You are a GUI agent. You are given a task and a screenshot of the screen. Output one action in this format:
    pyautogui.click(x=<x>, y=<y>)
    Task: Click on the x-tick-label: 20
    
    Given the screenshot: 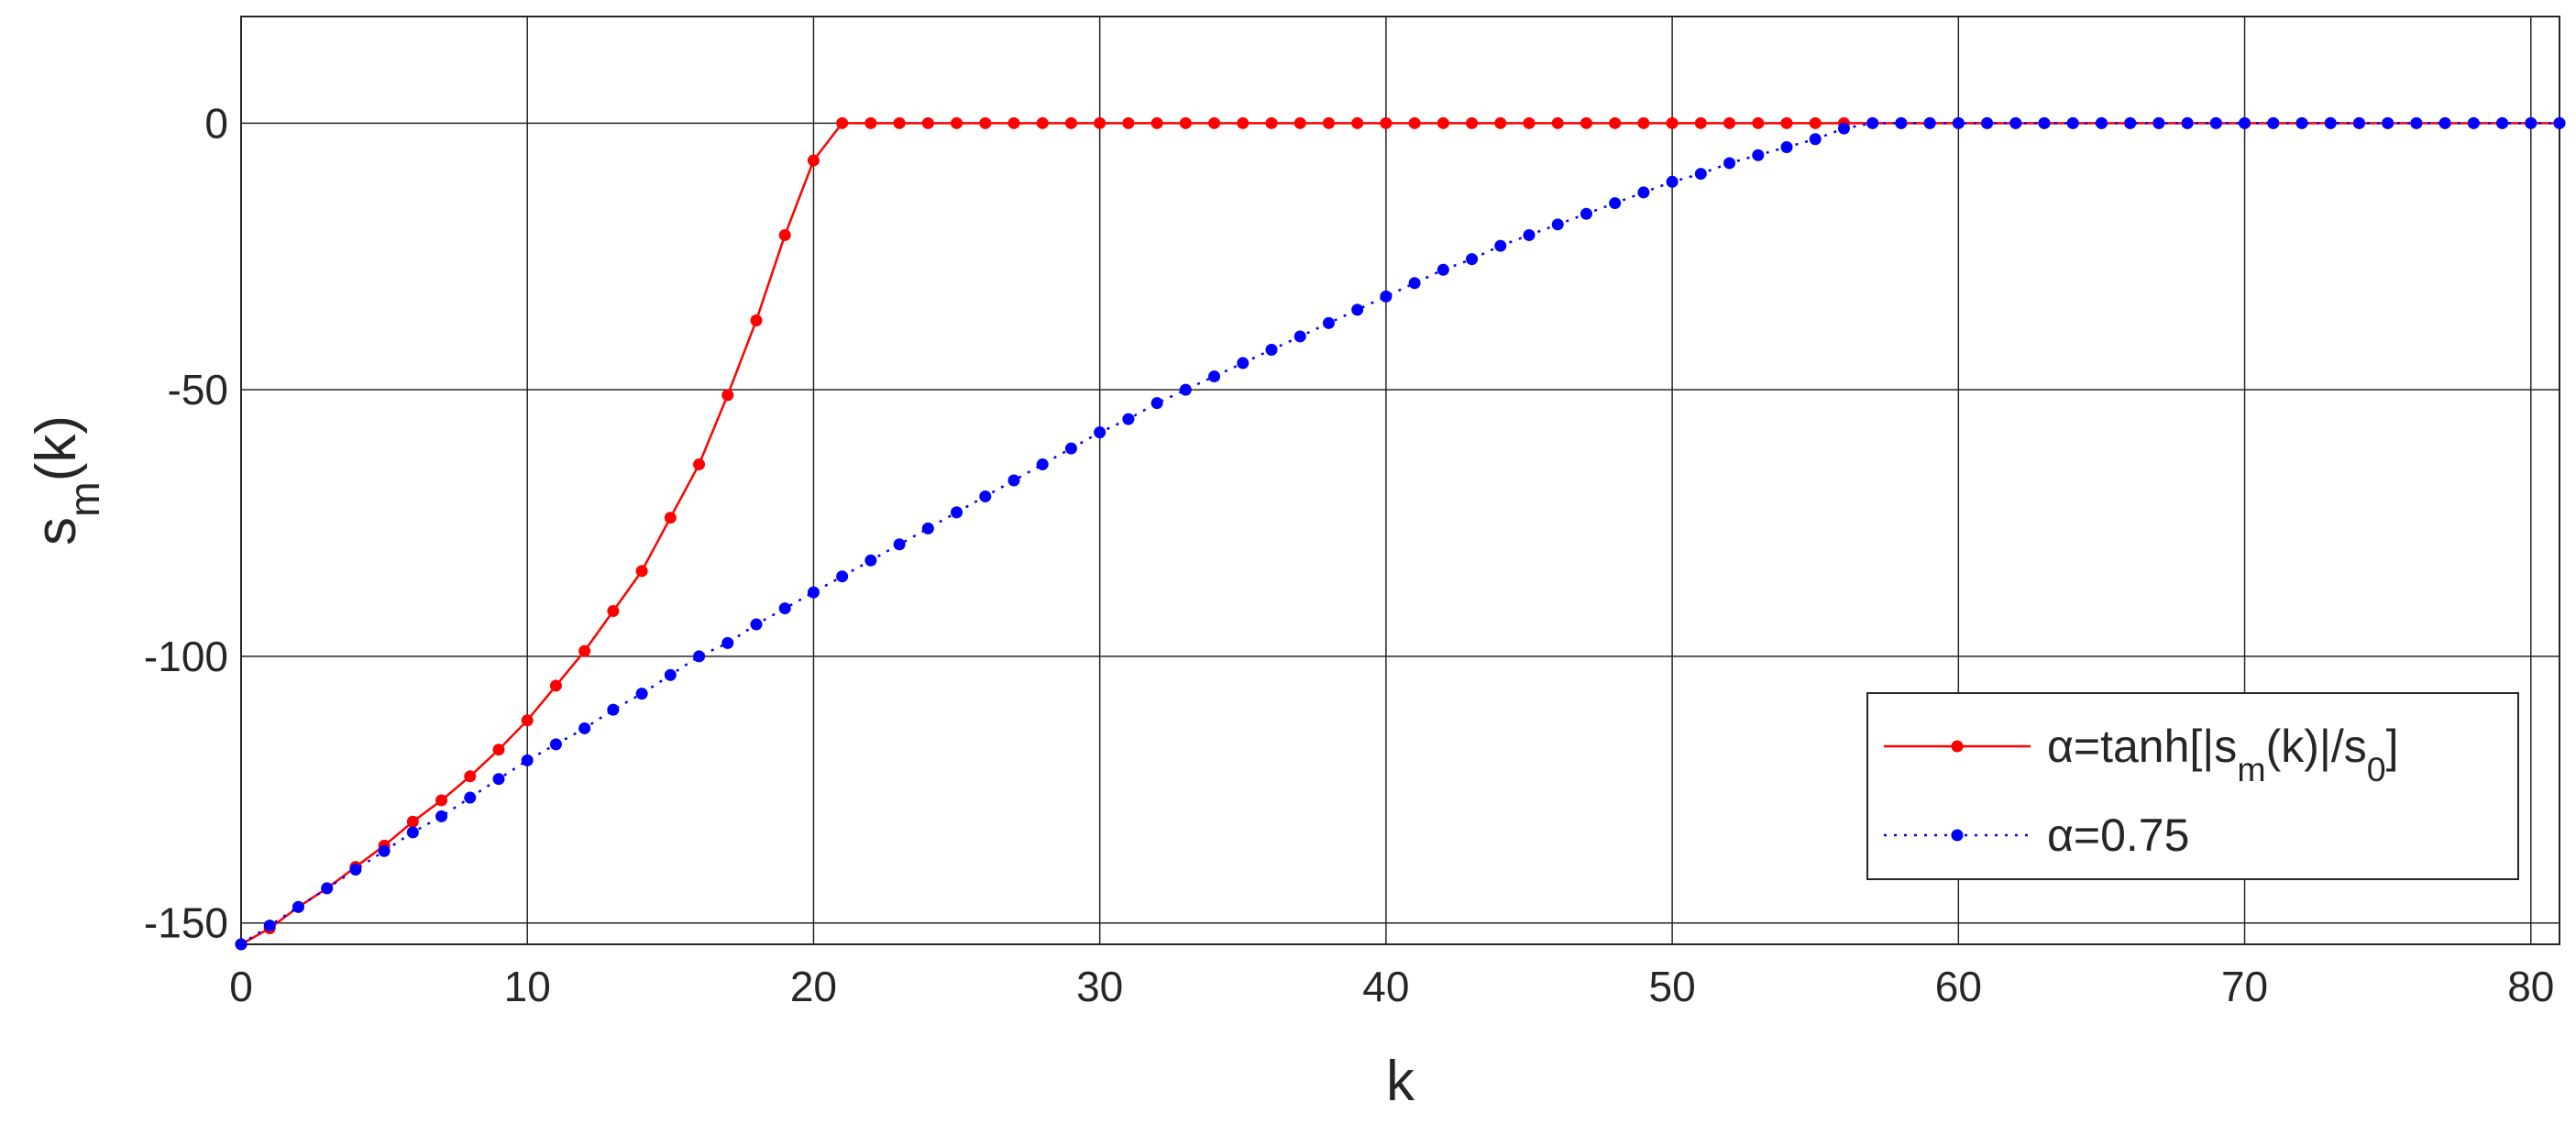 What is the action you would take?
    pyautogui.click(x=813, y=987)
    